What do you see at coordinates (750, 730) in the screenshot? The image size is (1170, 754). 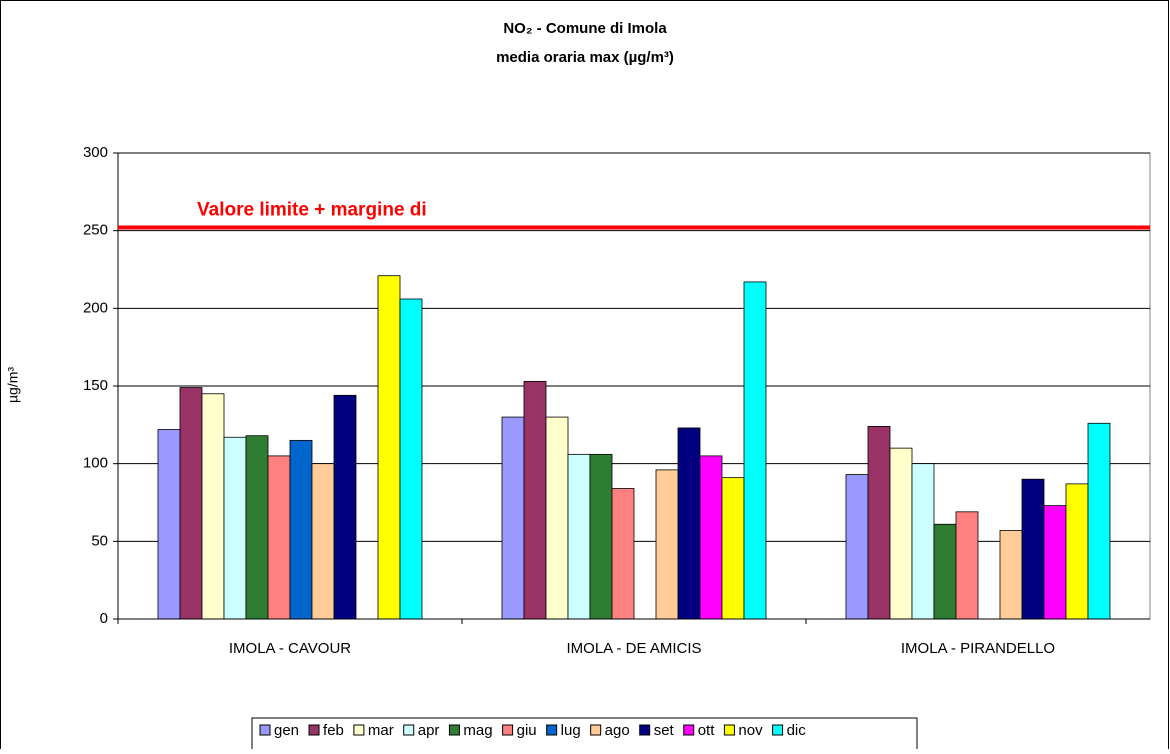 I see `legend-label: nov` at bounding box center [750, 730].